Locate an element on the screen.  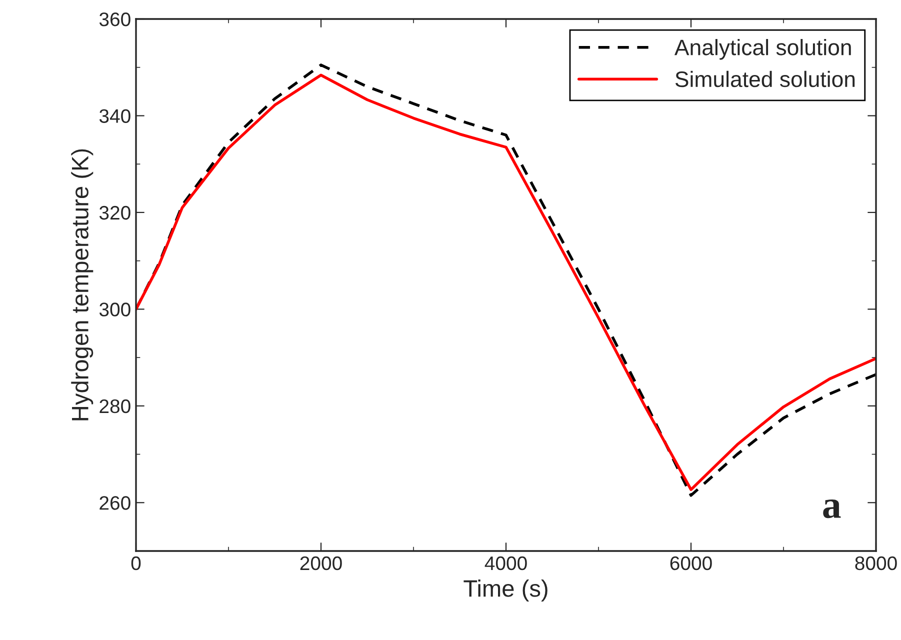
y-tick-label: 300 is located at coordinates (114, 309).